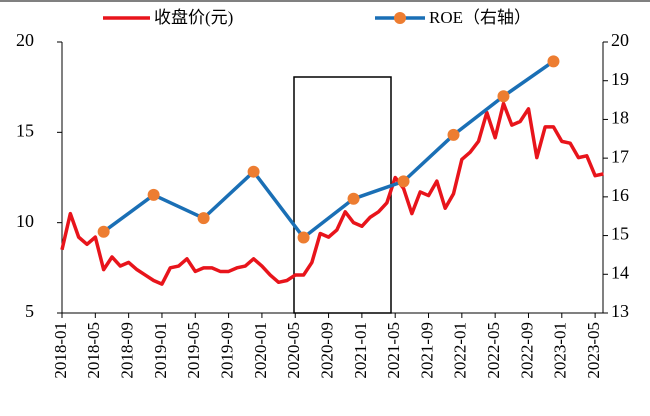 The image size is (650, 416). I want to click on x-tick-label: 2018-09, so click(127, 350).